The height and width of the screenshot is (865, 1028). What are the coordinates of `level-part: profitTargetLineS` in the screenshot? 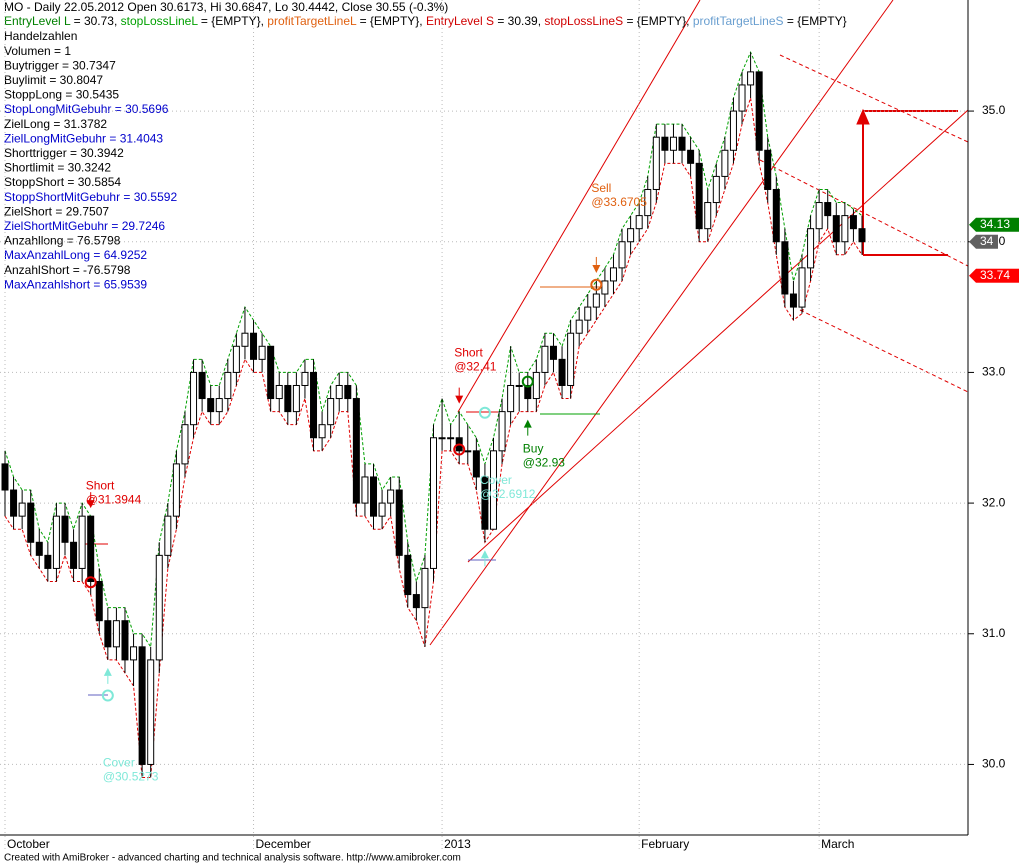 It's located at (738, 21).